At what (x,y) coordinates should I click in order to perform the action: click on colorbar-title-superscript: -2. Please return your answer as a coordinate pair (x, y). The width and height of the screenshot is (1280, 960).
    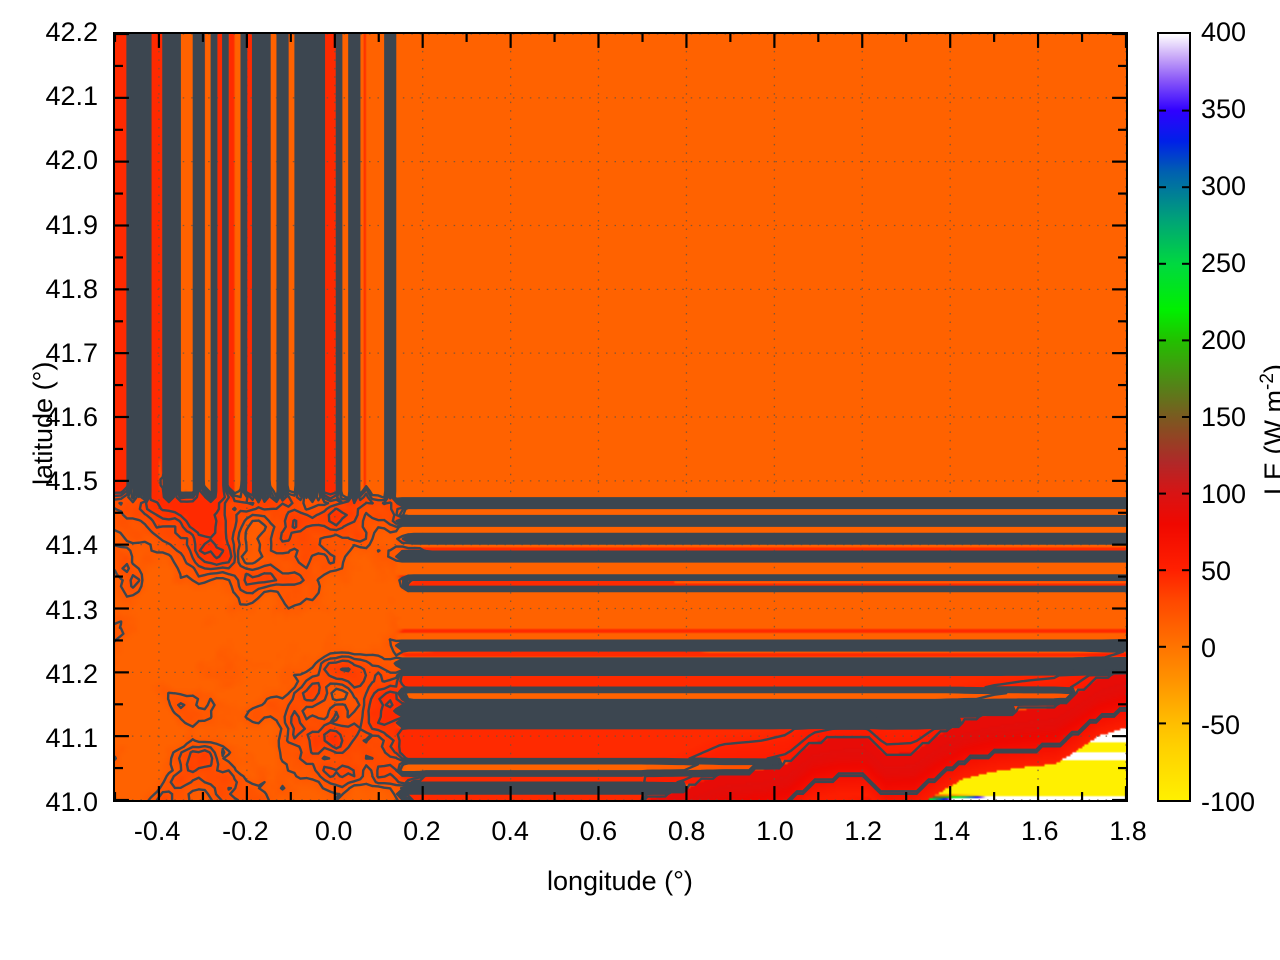
    Looking at the image, I should click on (1267, 381).